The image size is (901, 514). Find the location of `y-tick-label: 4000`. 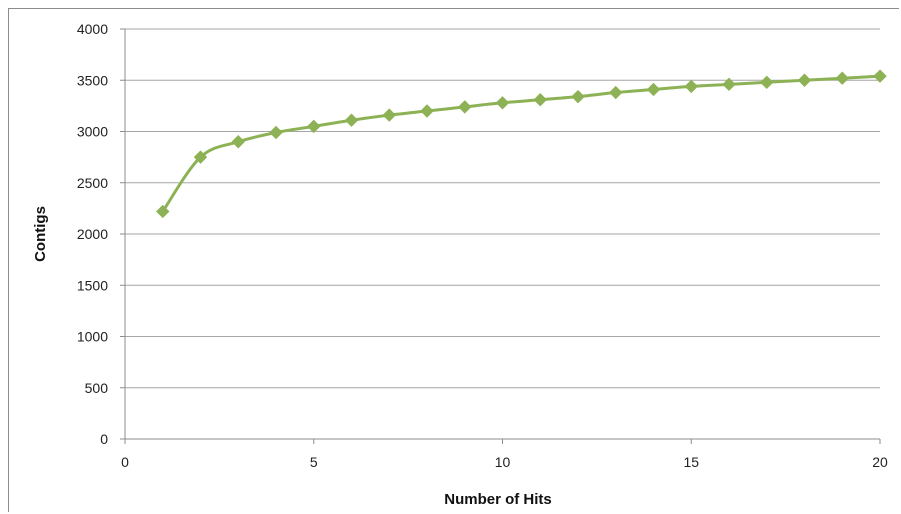

y-tick-label: 4000 is located at coordinates (92, 29).